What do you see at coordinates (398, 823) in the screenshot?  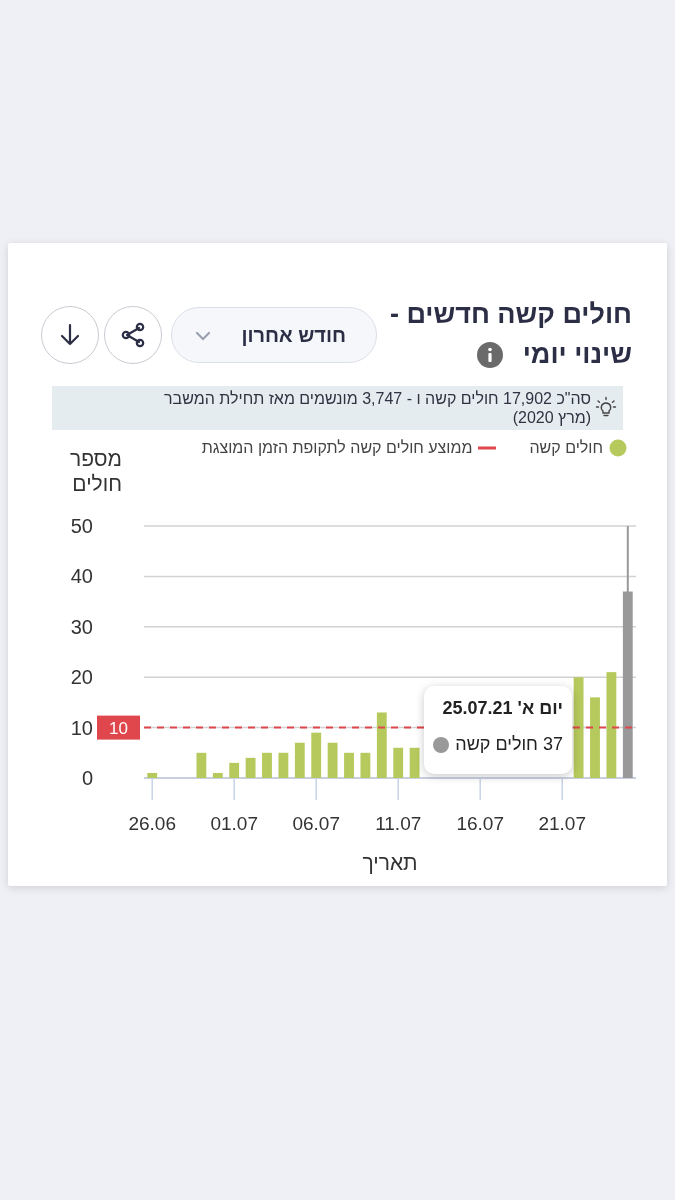 I see `x-tick-label: 11.07` at bounding box center [398, 823].